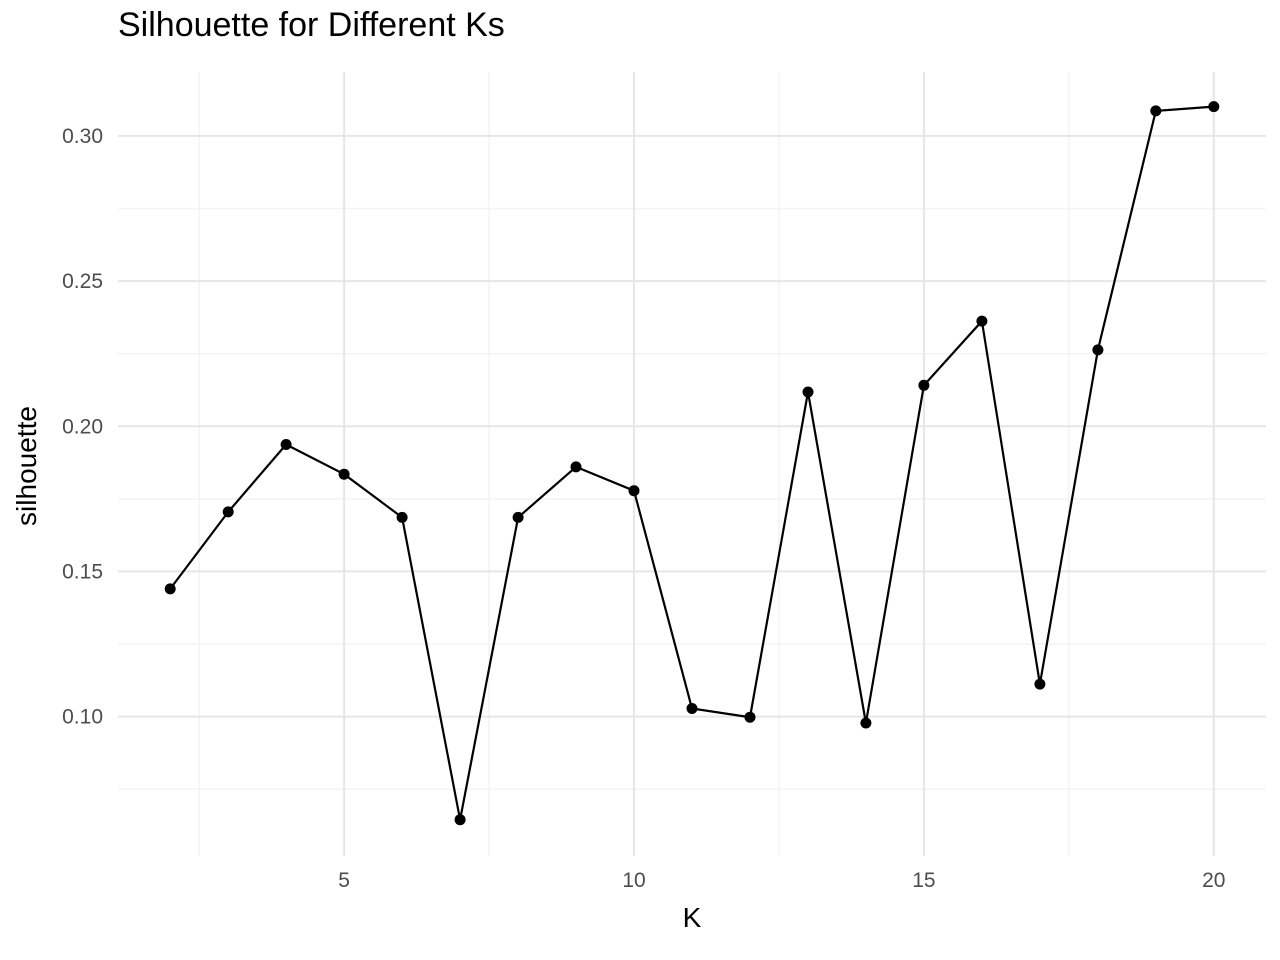 The height and width of the screenshot is (960, 1280). What do you see at coordinates (344, 880) in the screenshot?
I see `x-tick-label: 5` at bounding box center [344, 880].